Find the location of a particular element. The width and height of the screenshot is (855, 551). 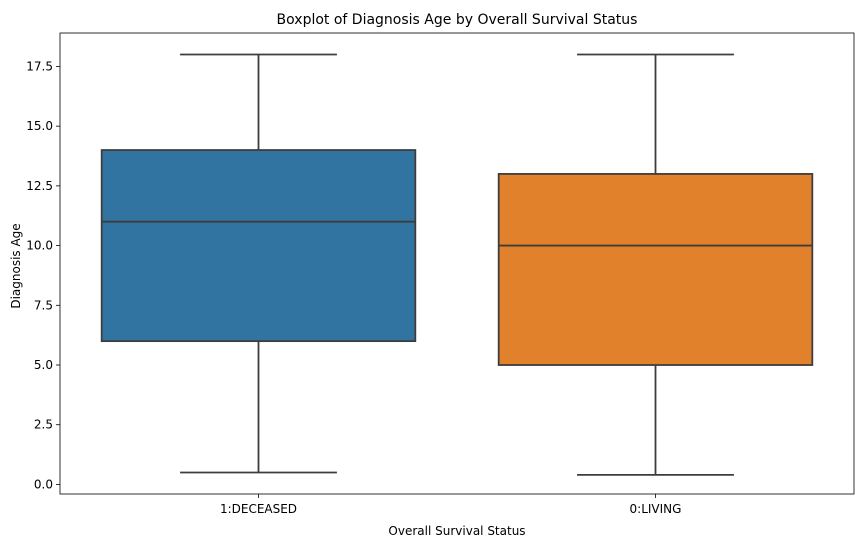

y-tick-label: 7.5 is located at coordinates (43, 305).